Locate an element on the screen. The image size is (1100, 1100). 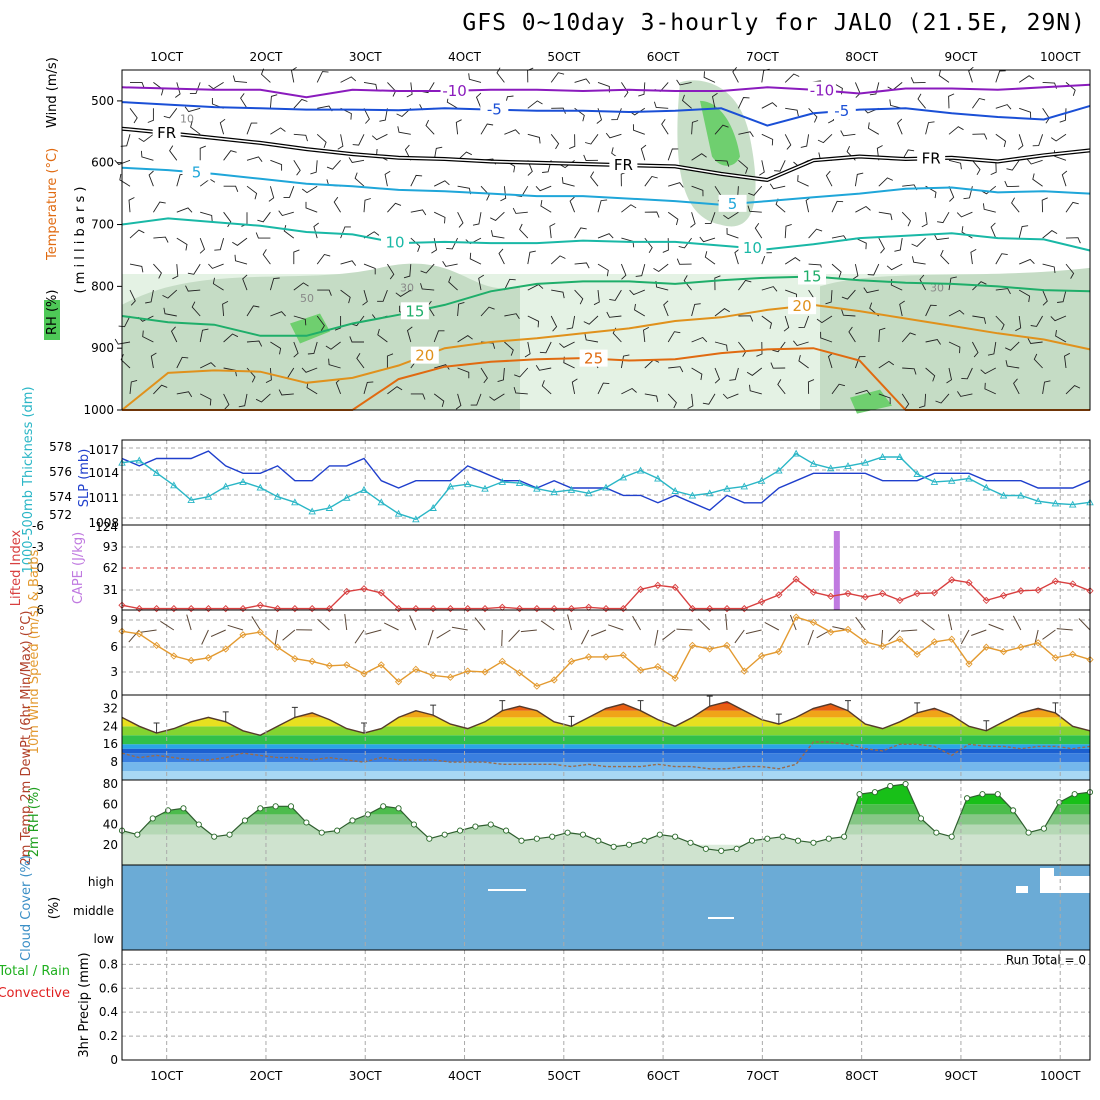
rh-legend-swatch is located at coordinates (52, 320).